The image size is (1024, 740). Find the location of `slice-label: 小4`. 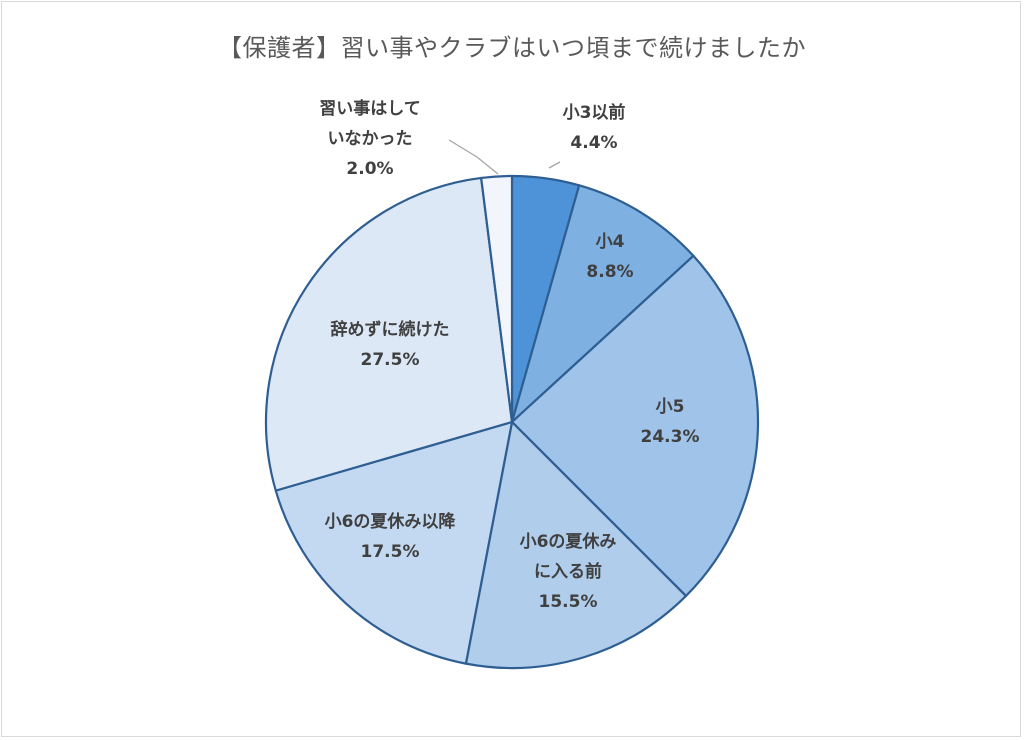

slice-label: 小4 is located at coordinates (610, 242).